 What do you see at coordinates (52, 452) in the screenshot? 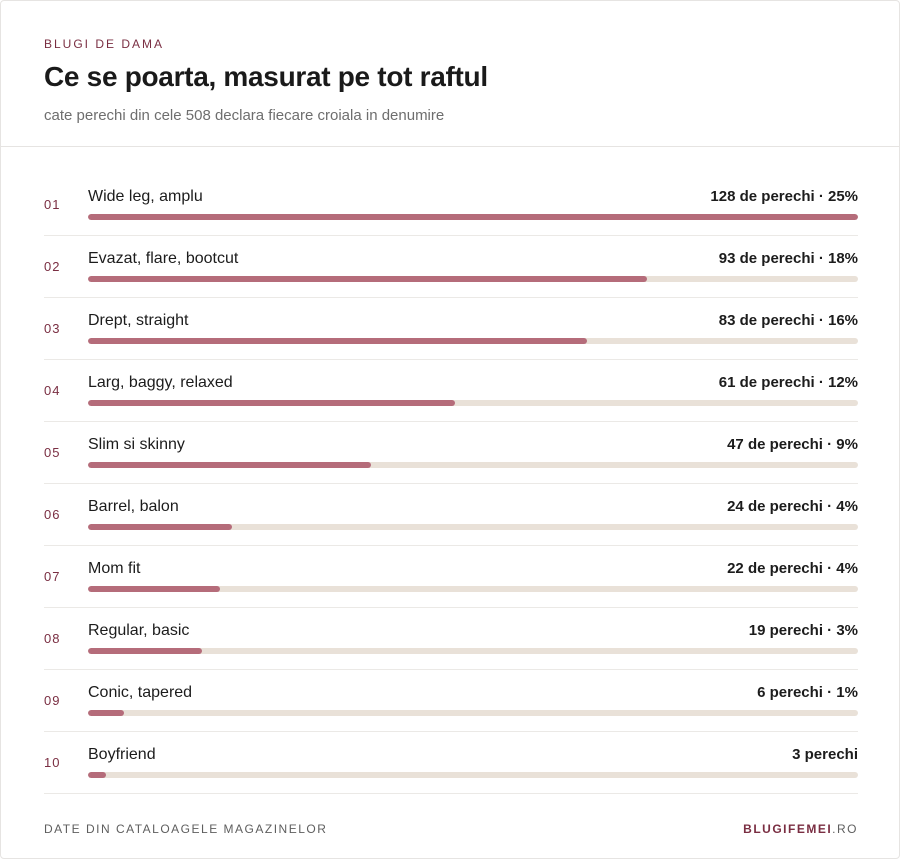
I see `bar-rank: 05` at bounding box center [52, 452].